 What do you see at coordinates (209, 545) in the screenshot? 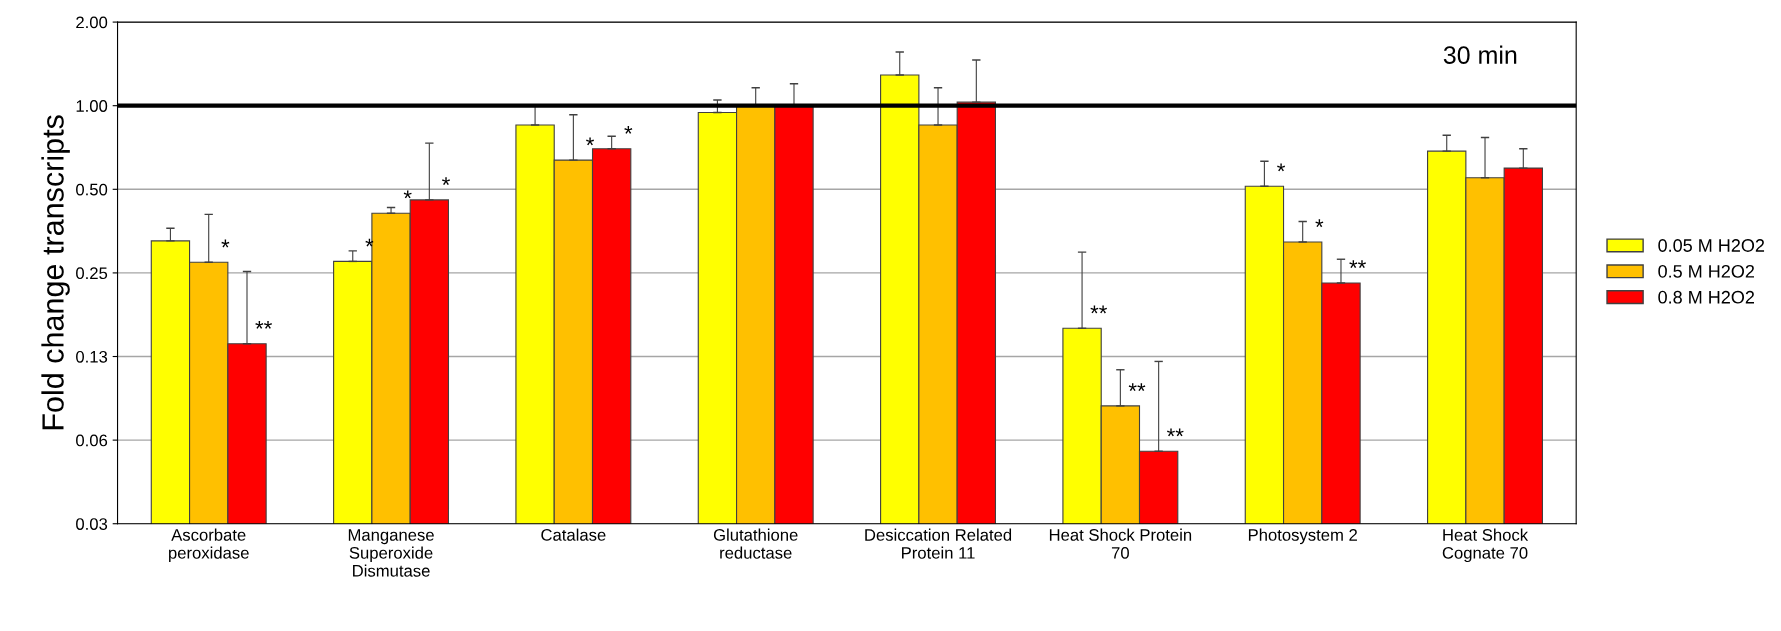
I see `x-tick-label: Ascorbate peroxidase` at bounding box center [209, 545].